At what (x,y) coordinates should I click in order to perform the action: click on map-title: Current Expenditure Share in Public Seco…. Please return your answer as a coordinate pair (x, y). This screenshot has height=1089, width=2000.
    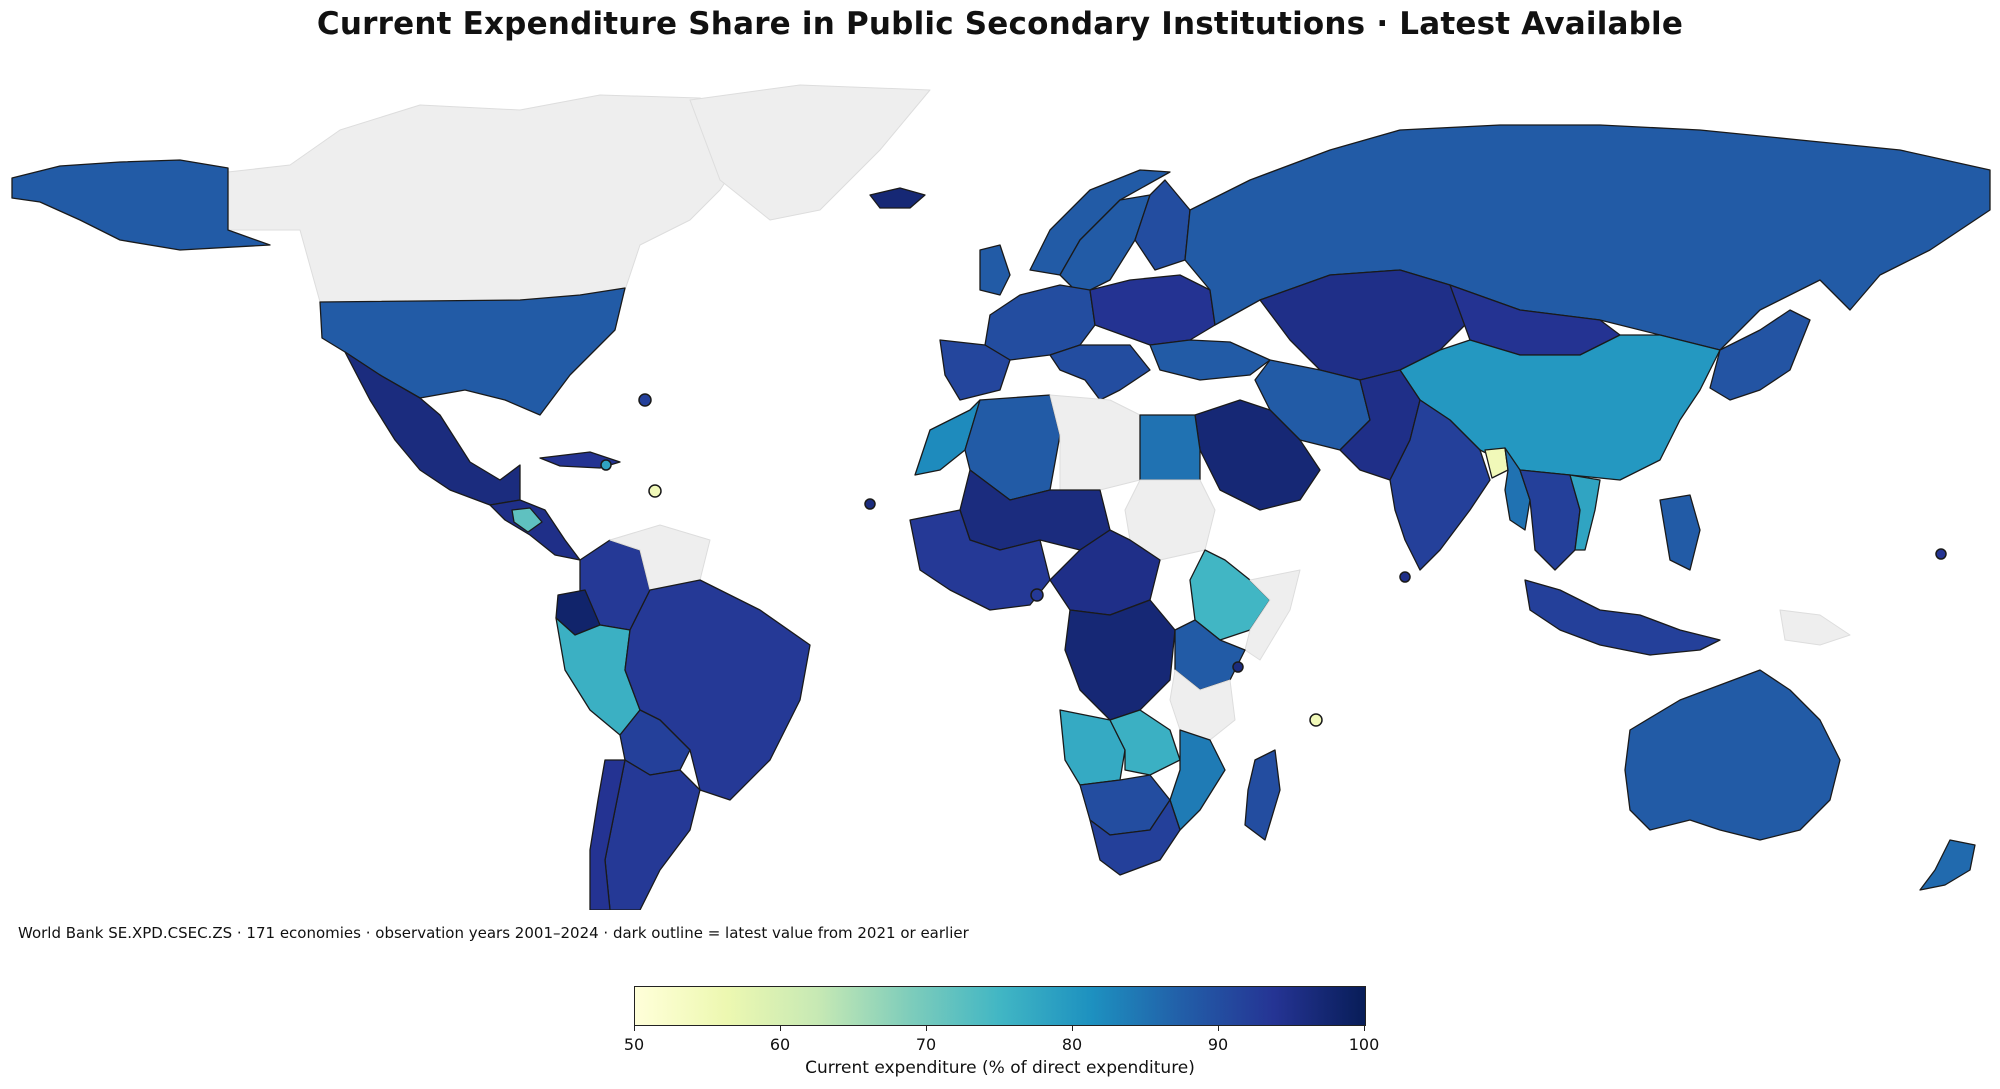
    Looking at the image, I should click on (1000, 24).